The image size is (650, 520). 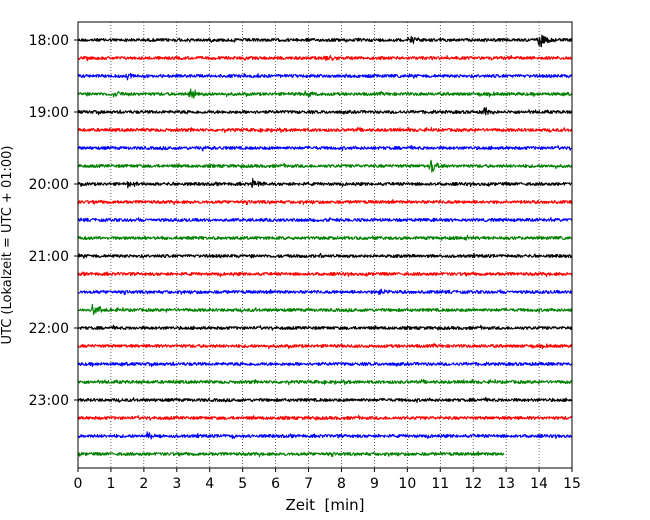 I want to click on x-tick-label: 4, so click(x=209, y=484).